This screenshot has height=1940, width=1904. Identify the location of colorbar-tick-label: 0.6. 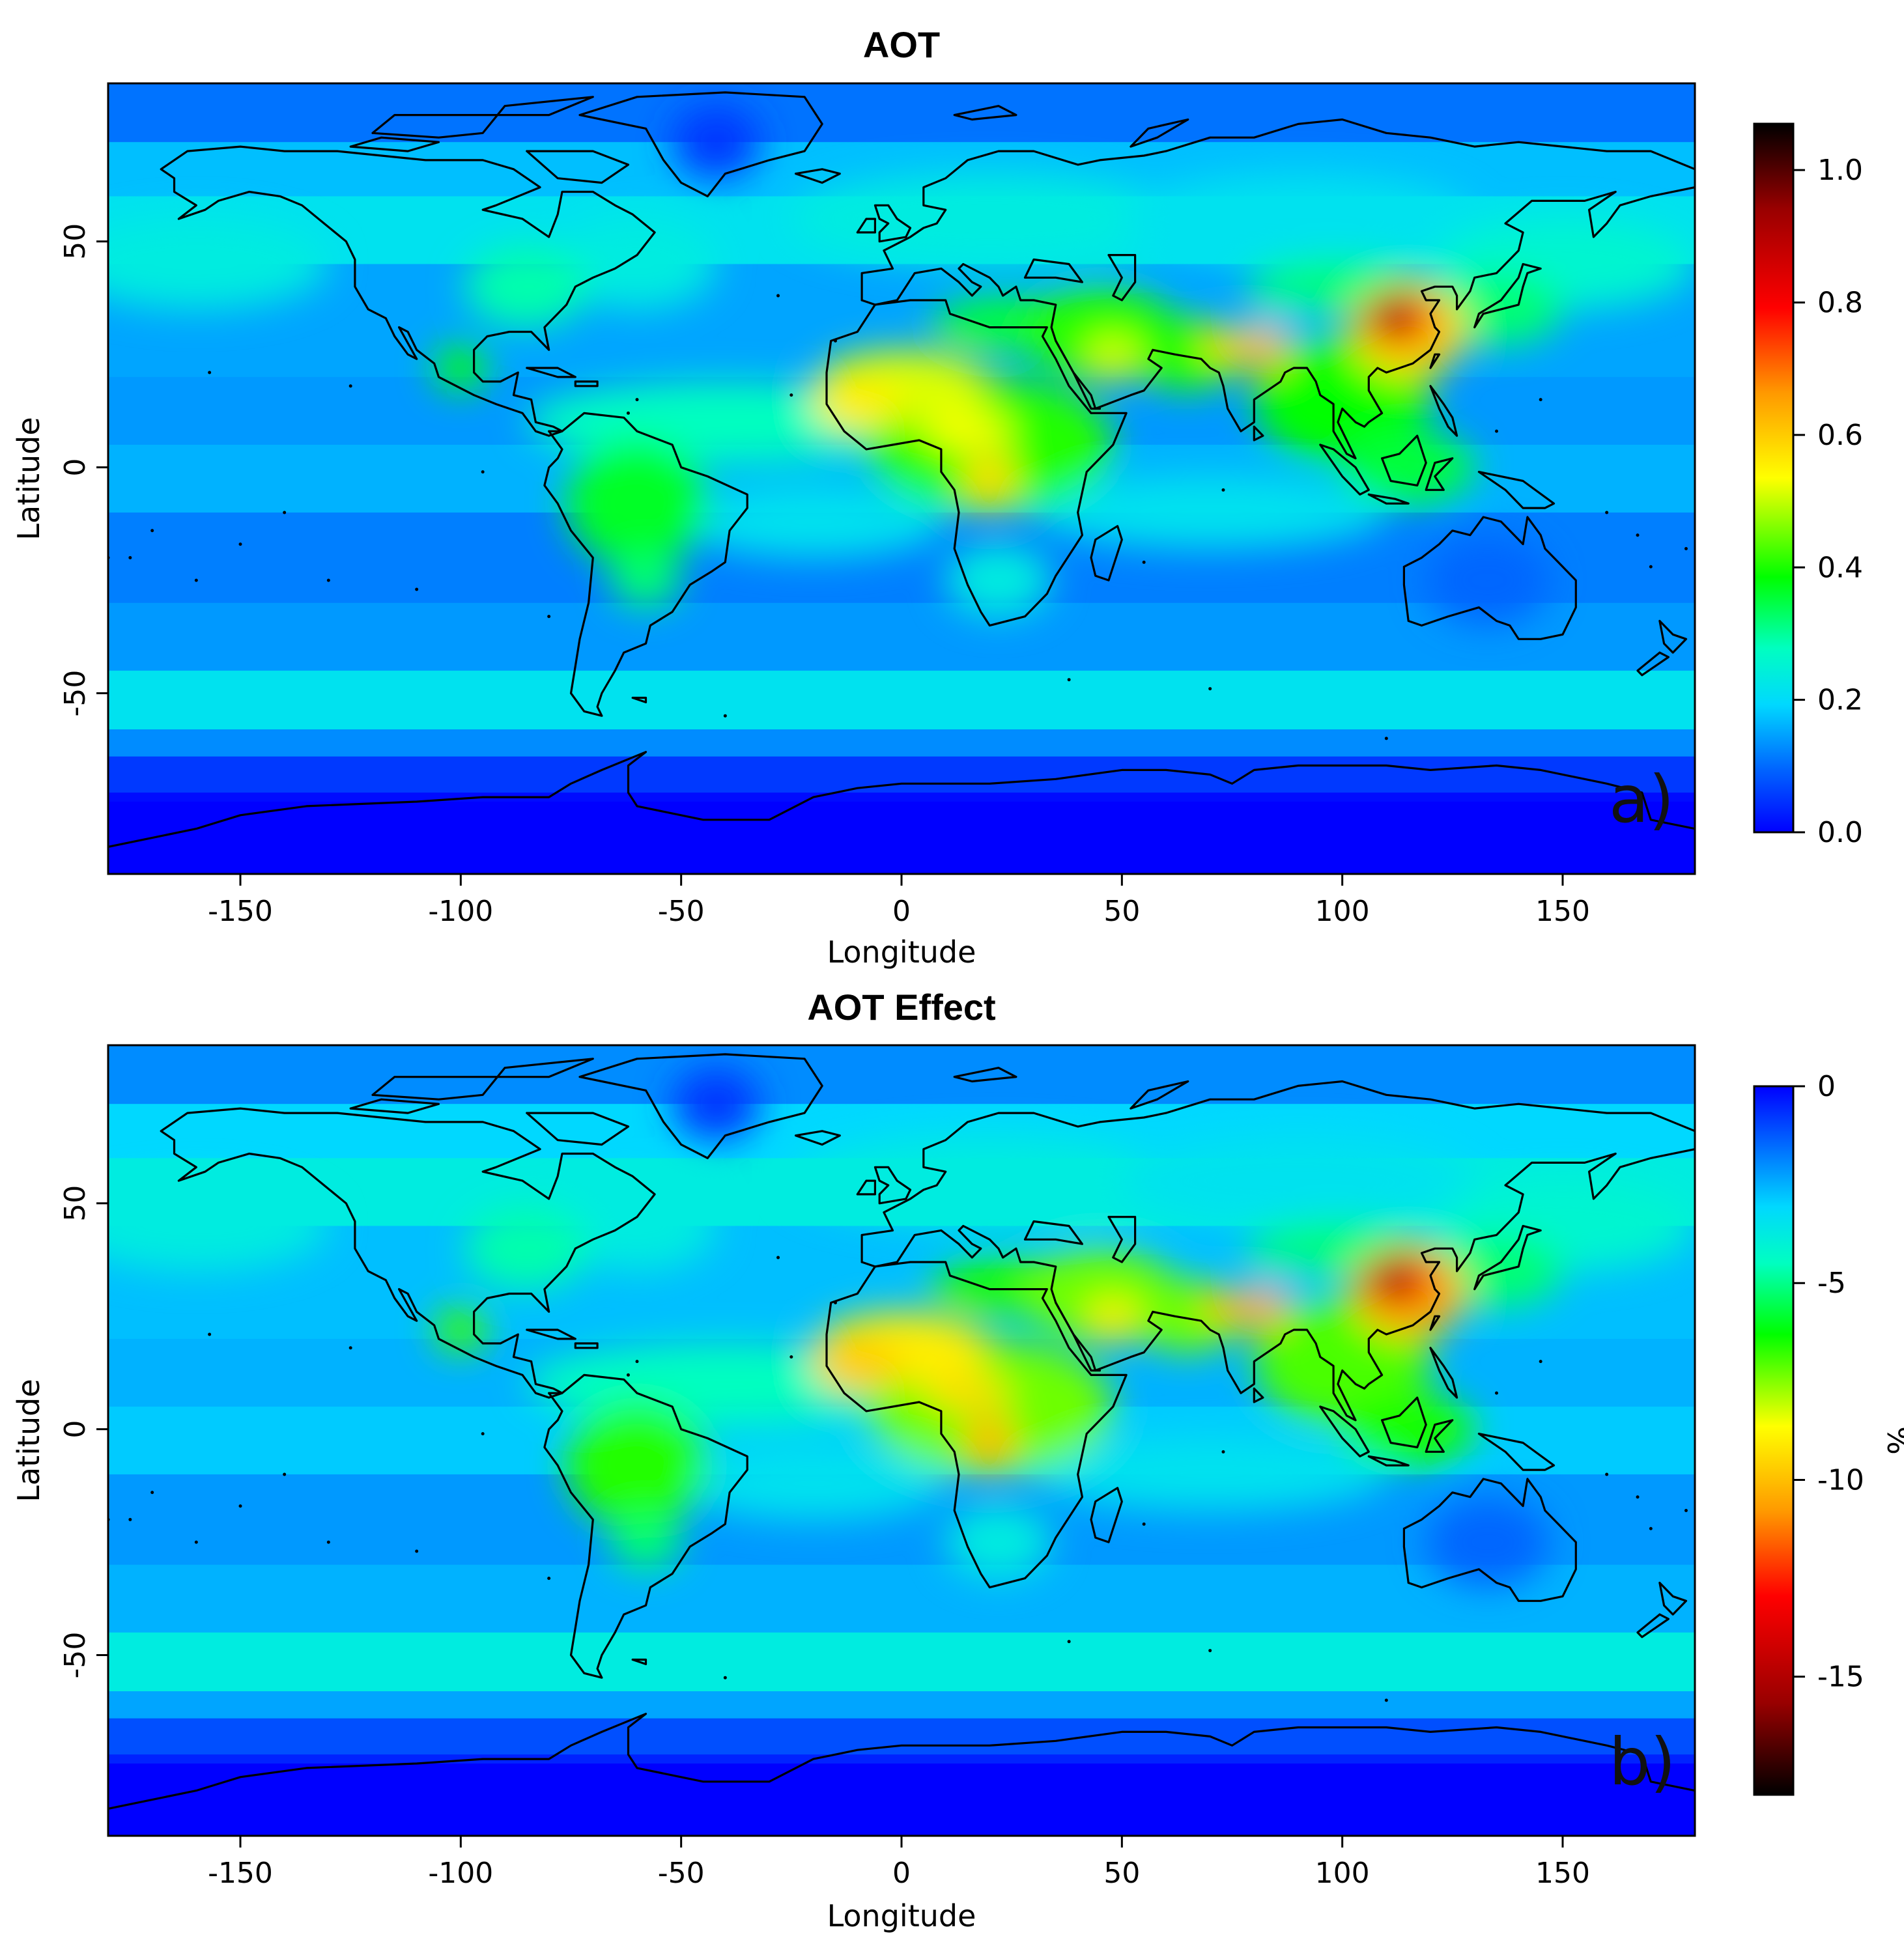
(1840, 435).